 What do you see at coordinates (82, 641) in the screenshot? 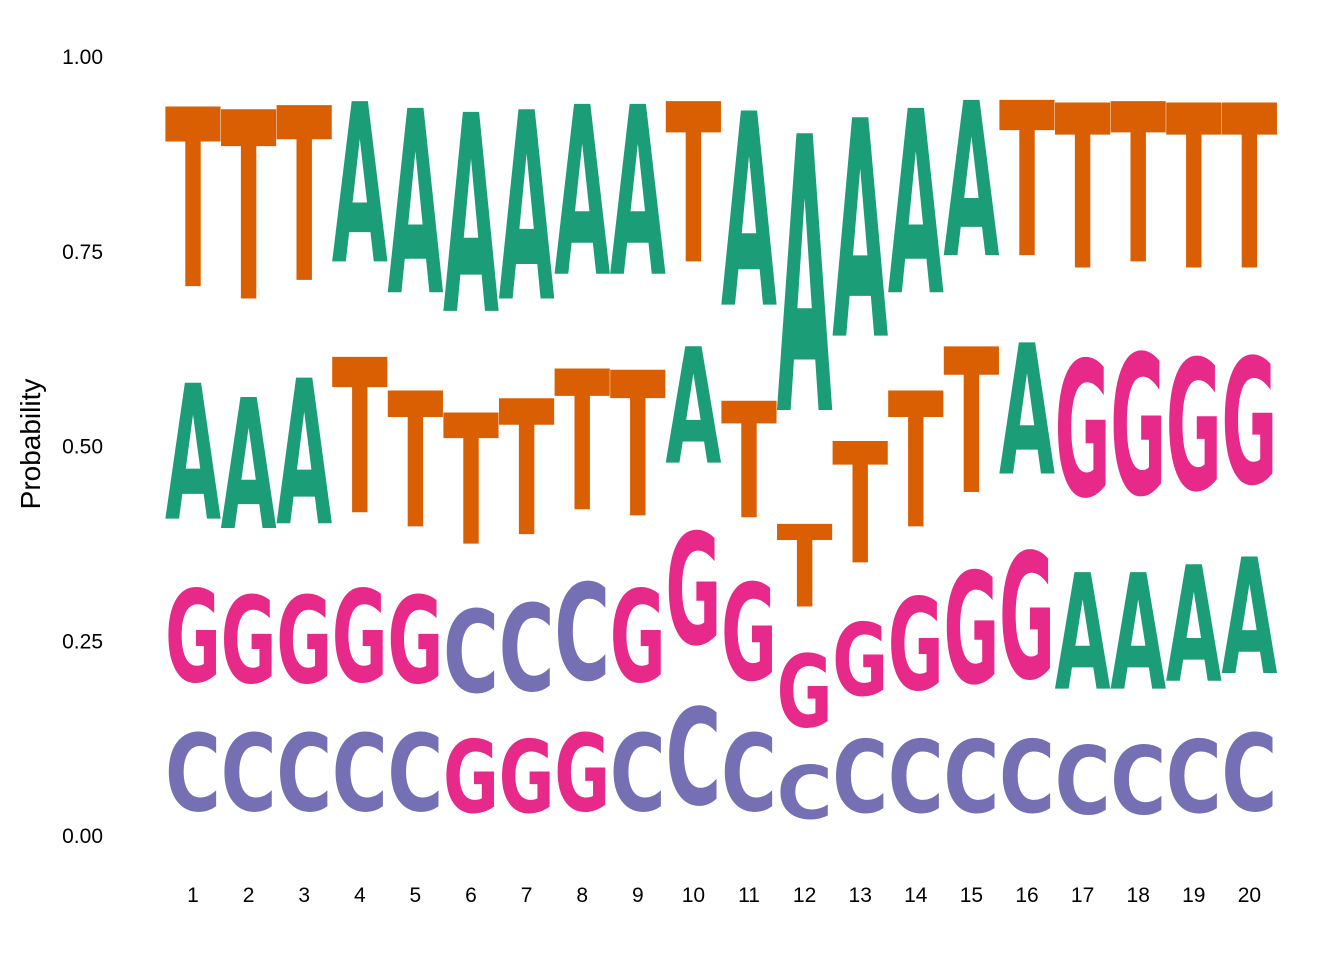
I see `y-tick-label: 0.25` at bounding box center [82, 641].